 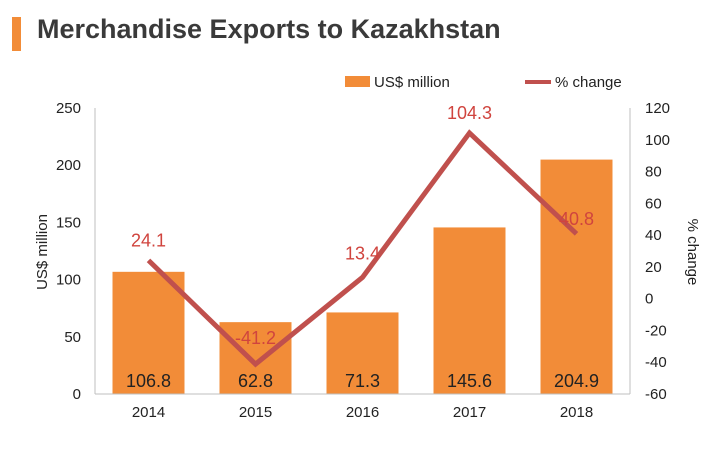 What do you see at coordinates (576, 381) in the screenshot?
I see `bar-value-label: 204.9` at bounding box center [576, 381].